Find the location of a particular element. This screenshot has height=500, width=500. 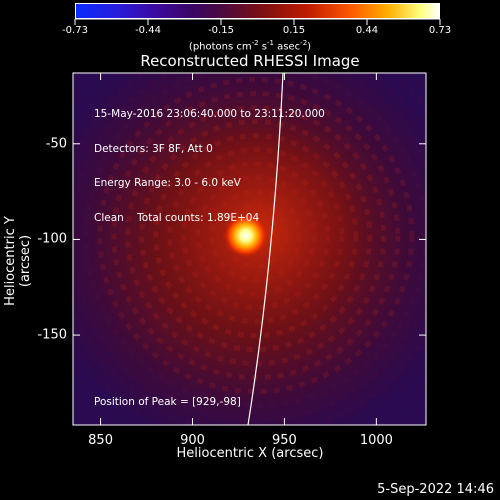

y-tick-label: -150 is located at coordinates (52, 335).